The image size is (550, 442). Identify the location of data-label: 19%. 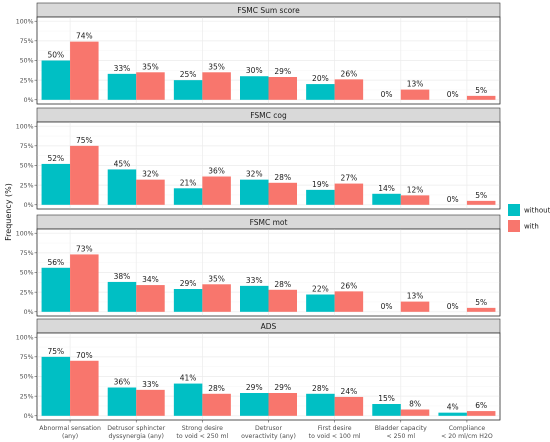
(320, 184).